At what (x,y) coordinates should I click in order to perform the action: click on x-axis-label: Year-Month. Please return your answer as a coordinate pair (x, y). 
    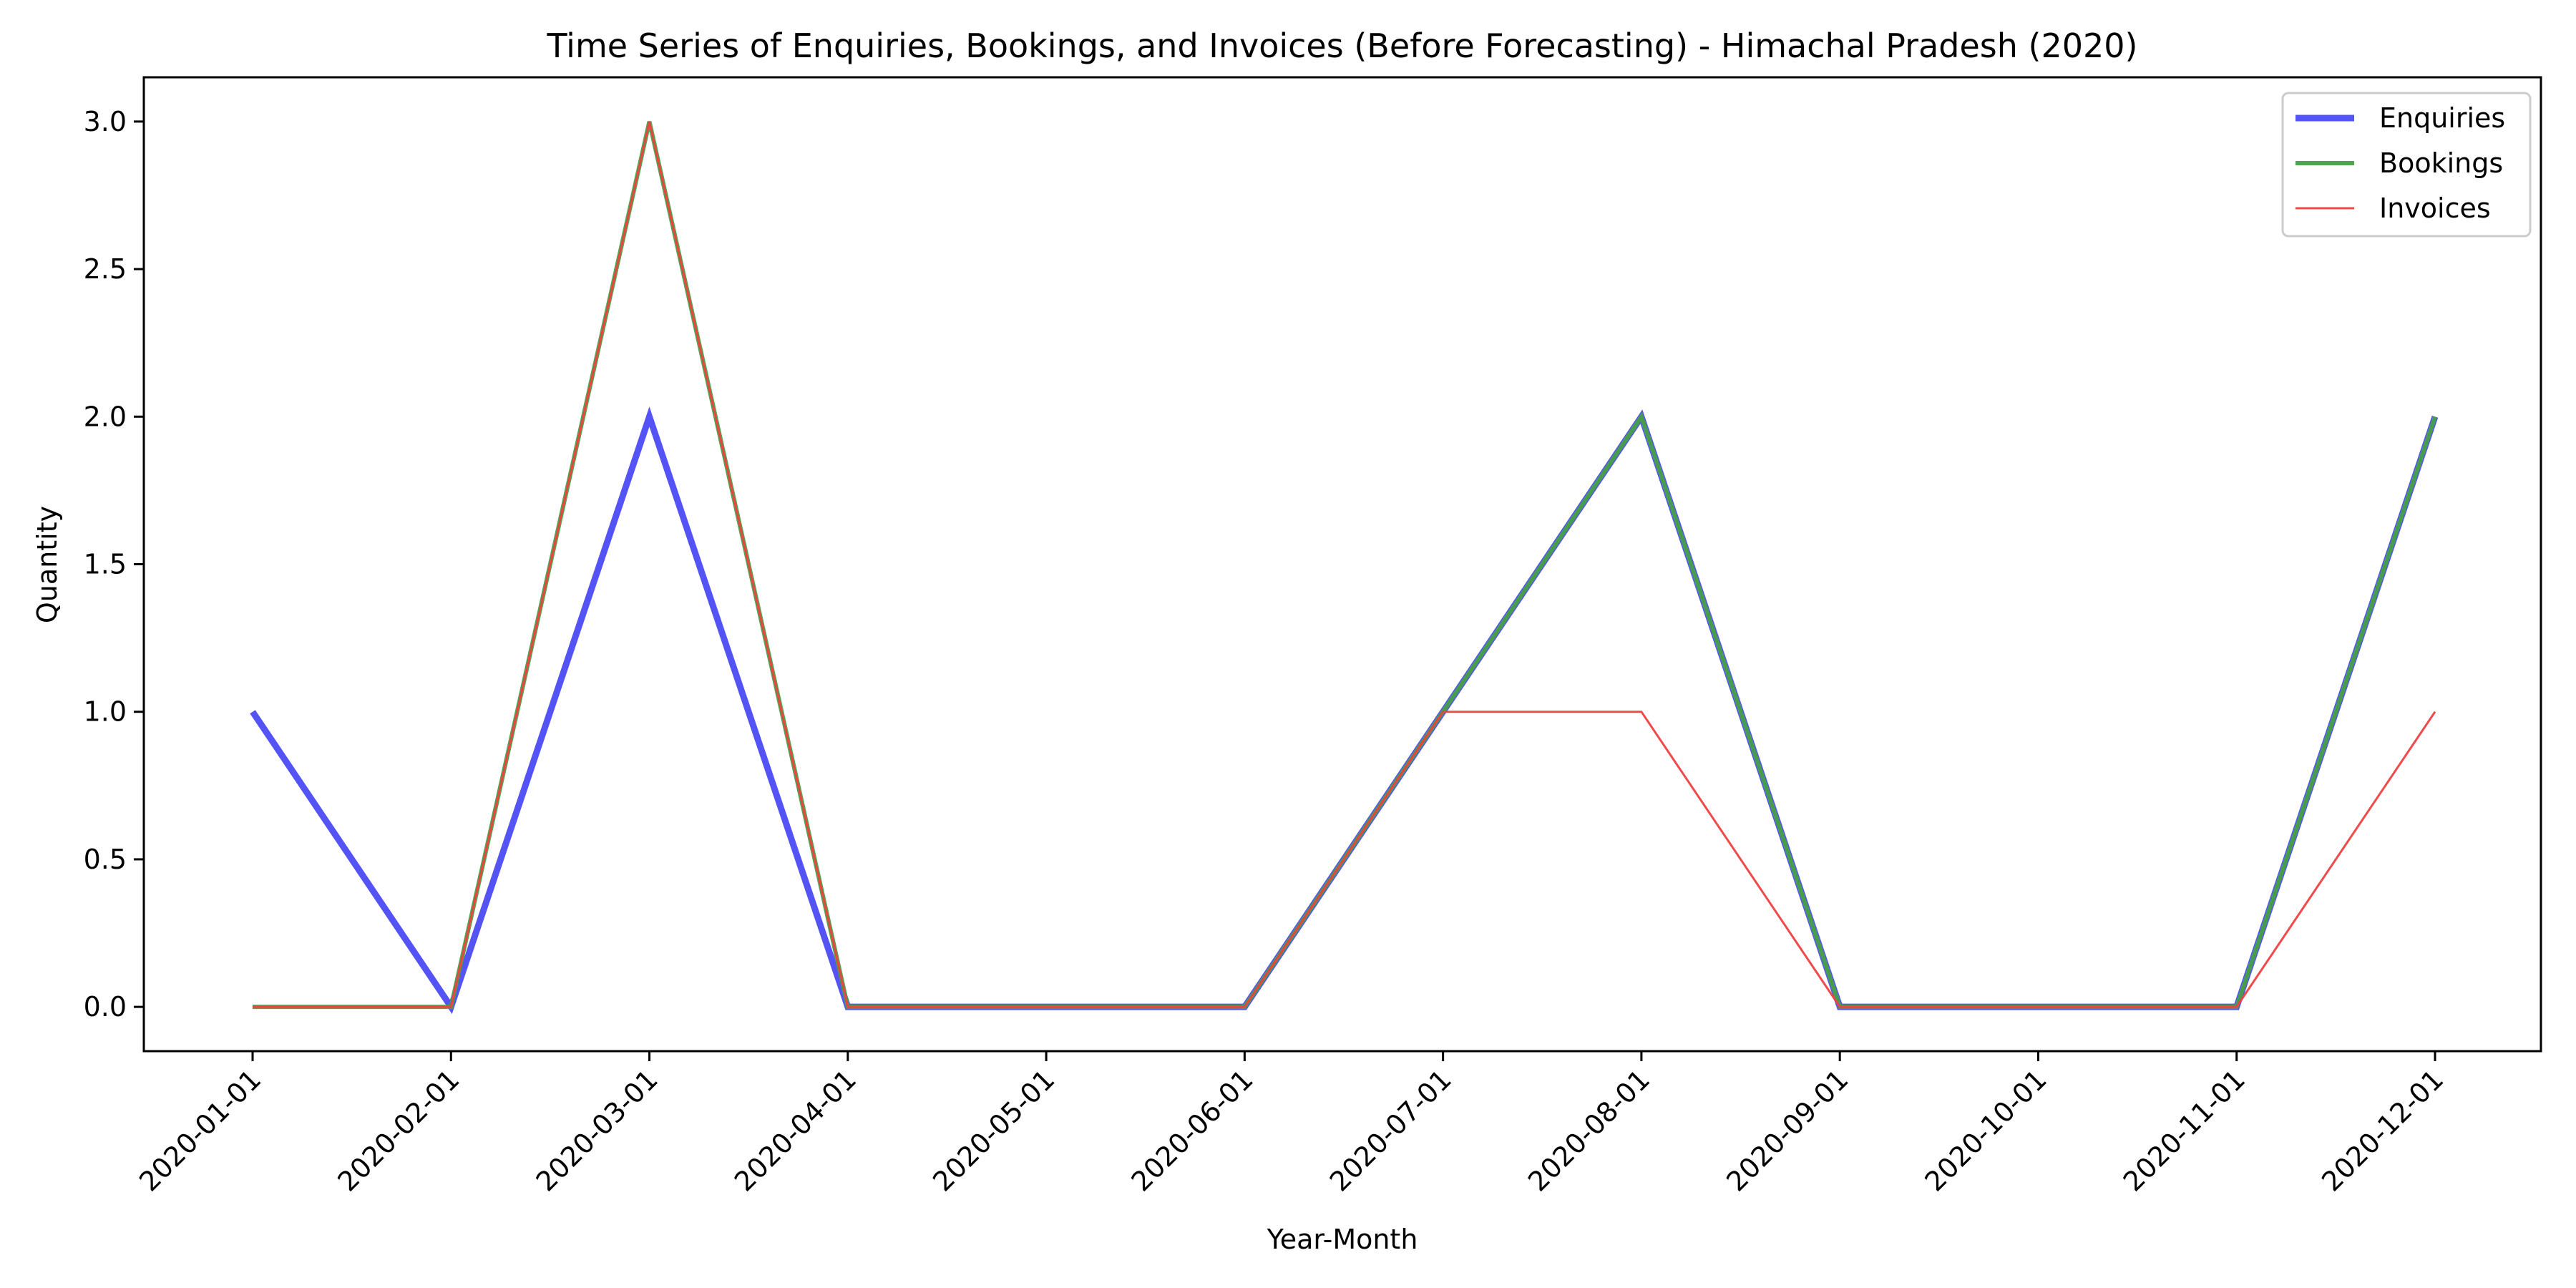
    Looking at the image, I should click on (1342, 1239).